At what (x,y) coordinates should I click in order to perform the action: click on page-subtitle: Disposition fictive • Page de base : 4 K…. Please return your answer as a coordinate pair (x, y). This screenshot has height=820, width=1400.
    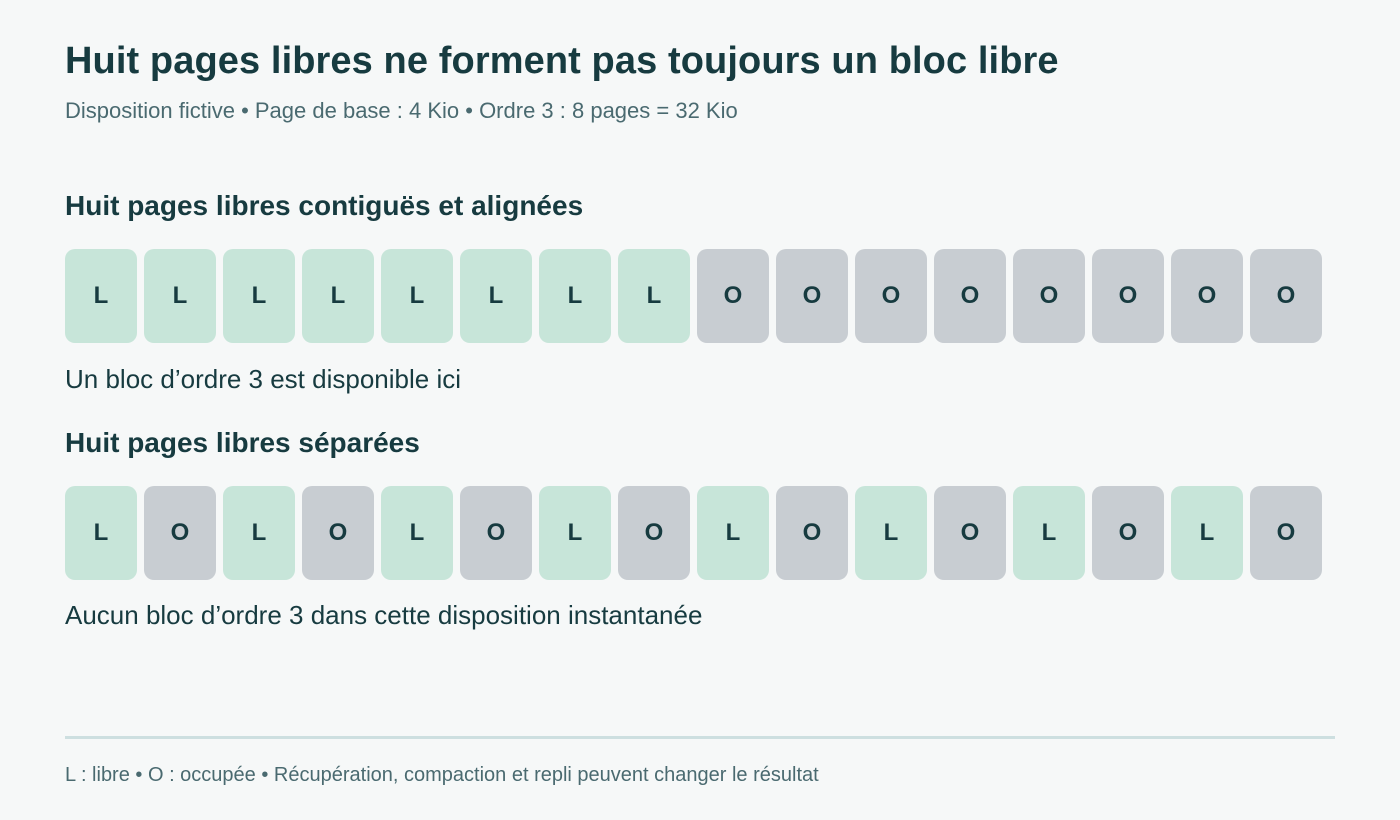
    Looking at the image, I should click on (401, 111).